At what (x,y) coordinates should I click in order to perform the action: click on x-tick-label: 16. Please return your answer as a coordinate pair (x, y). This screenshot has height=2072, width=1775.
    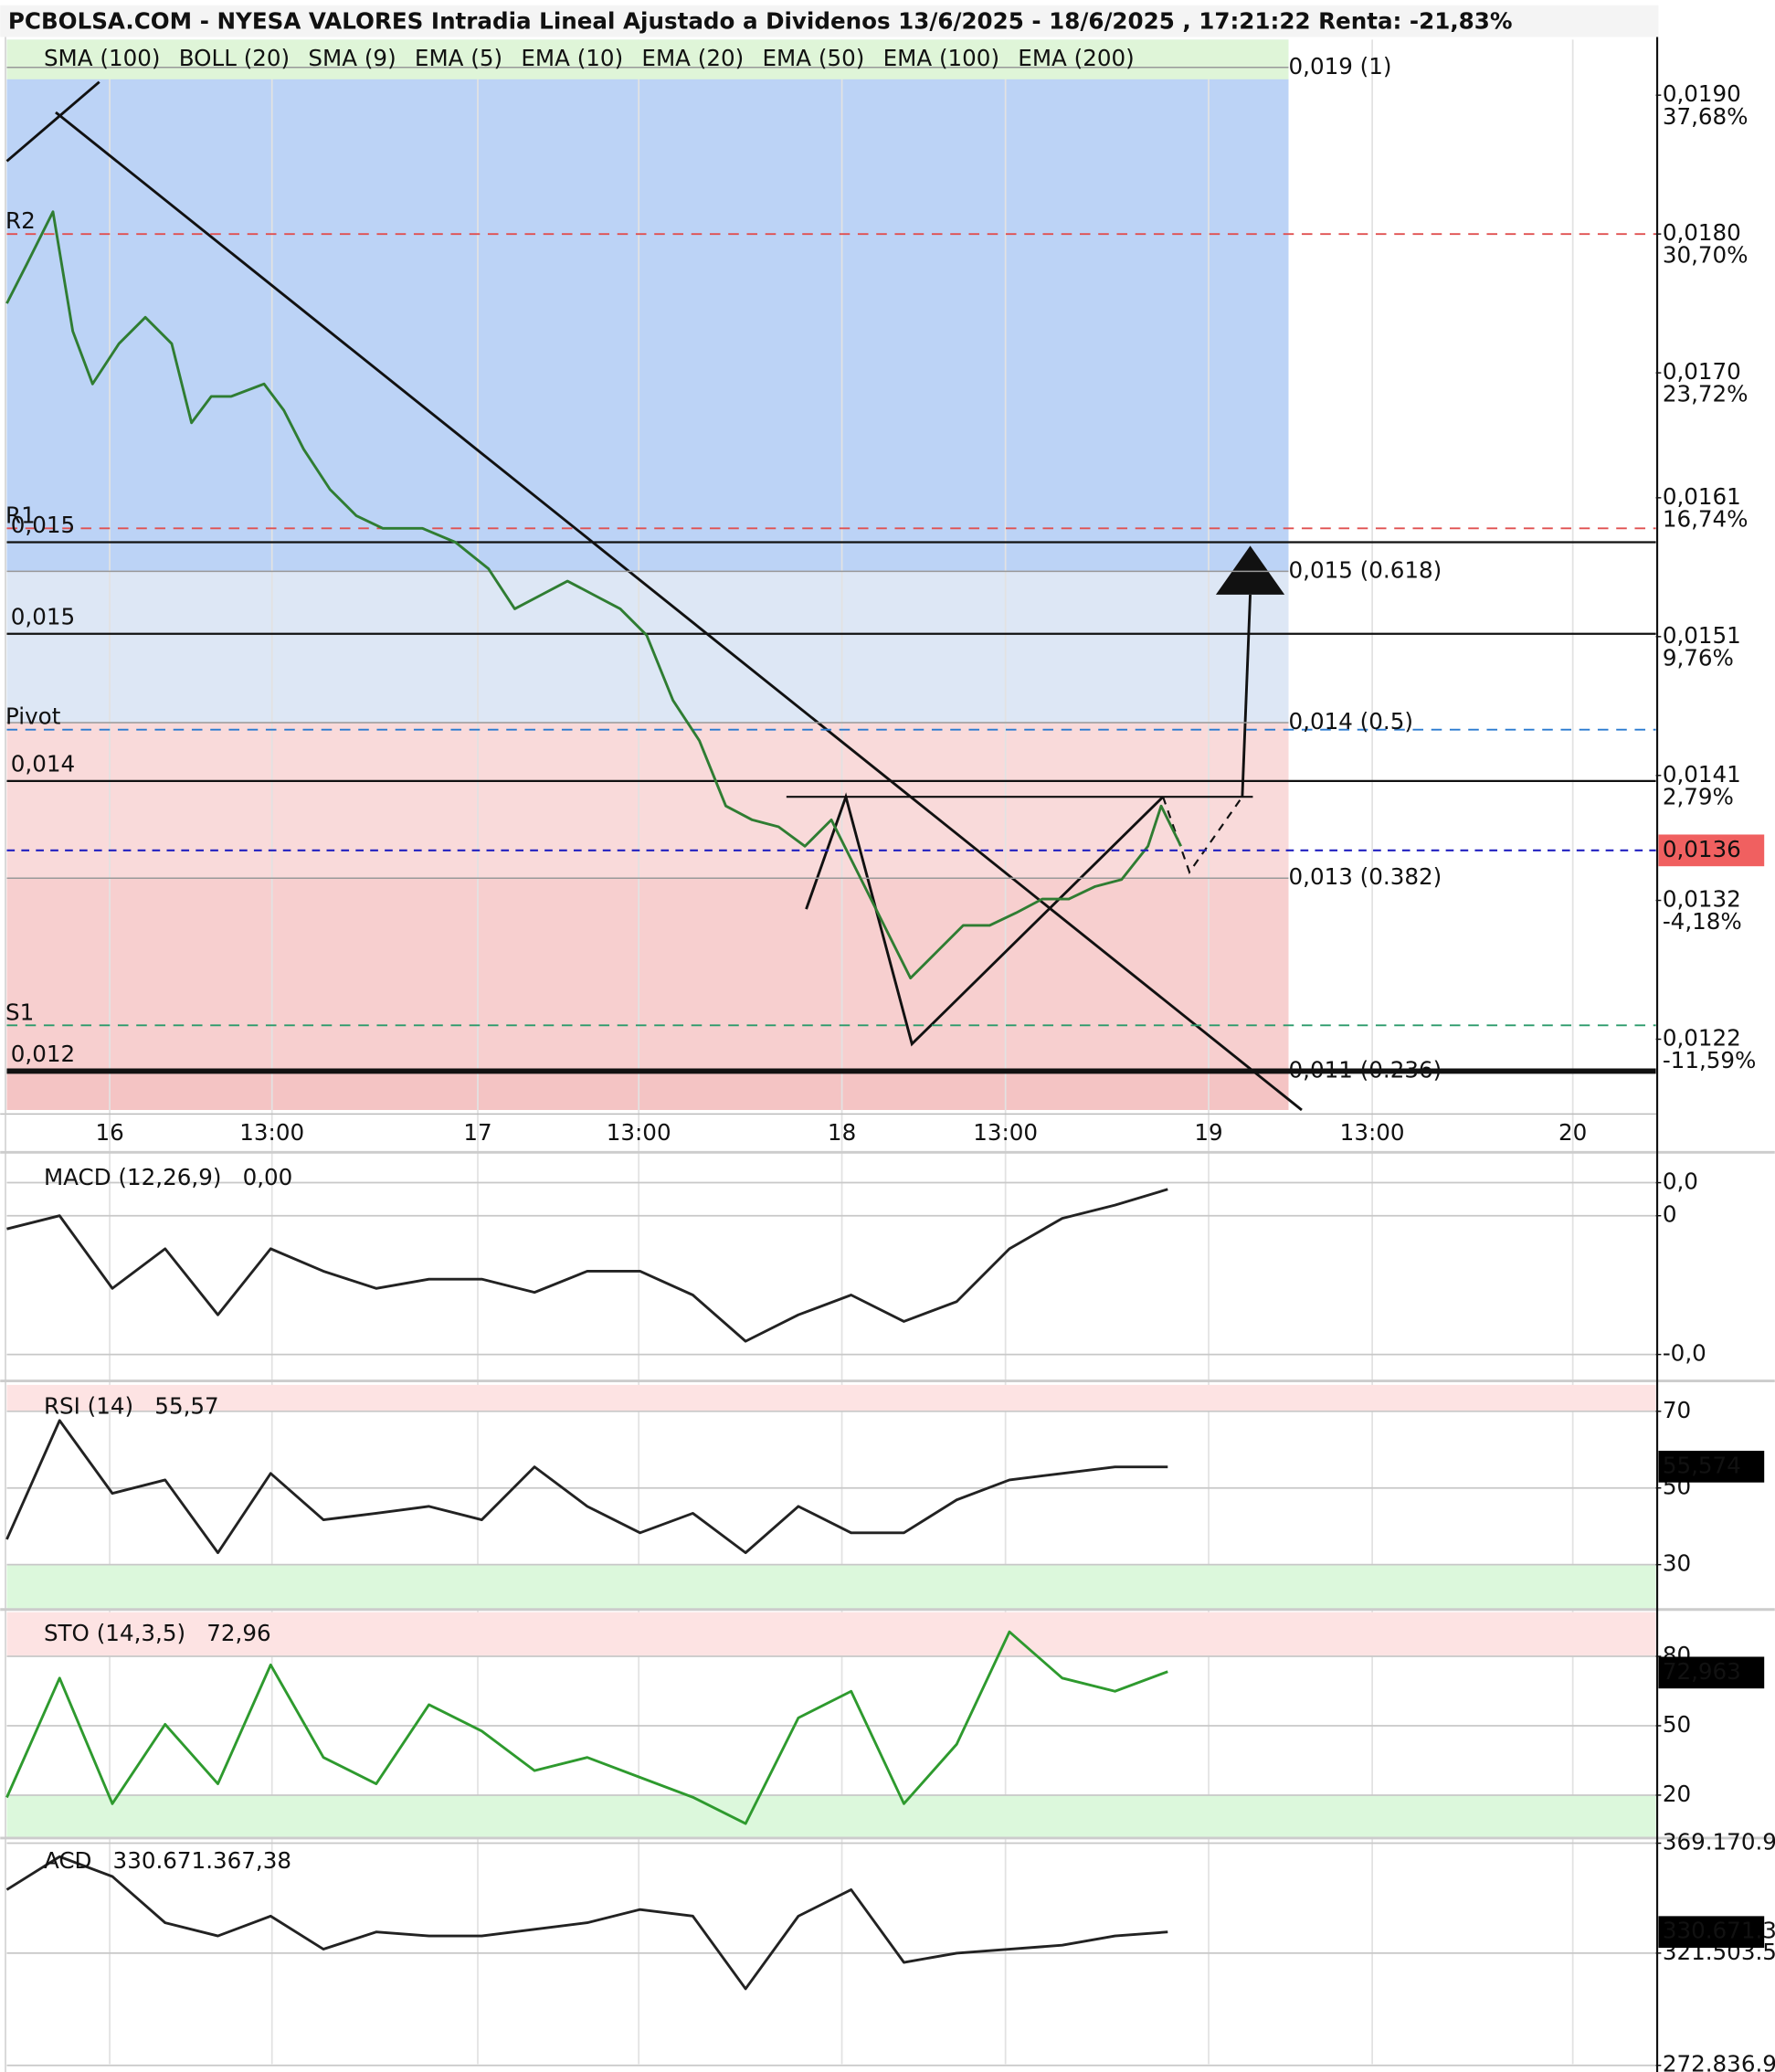
    Looking at the image, I should click on (109, 1132).